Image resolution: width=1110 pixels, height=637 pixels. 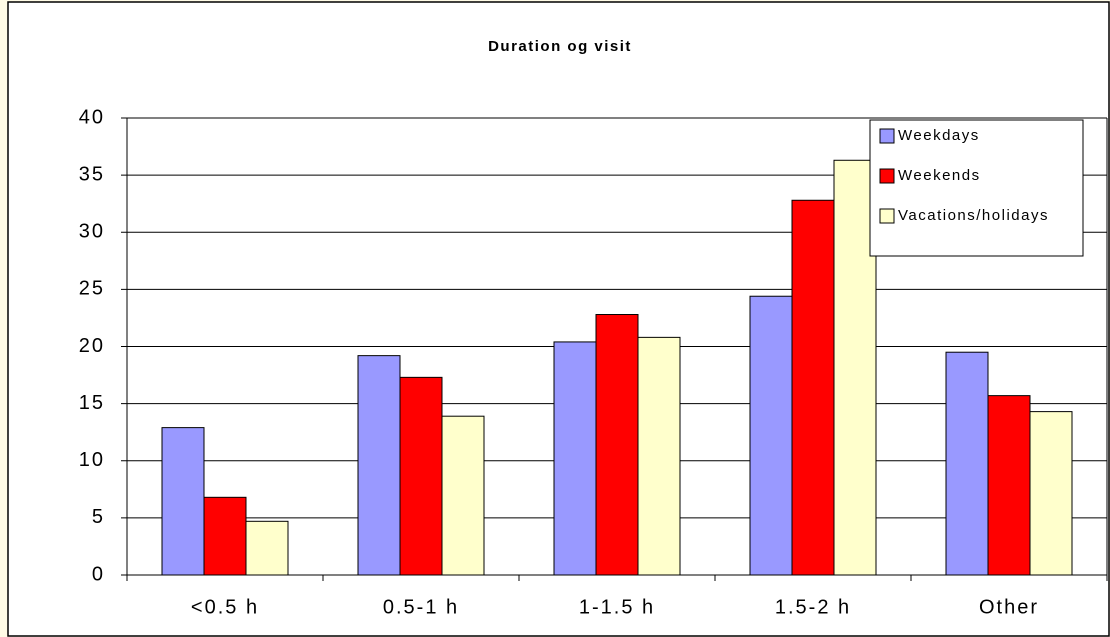 What do you see at coordinates (225, 607) in the screenshot?
I see `x-tick-label: <0.5 h` at bounding box center [225, 607].